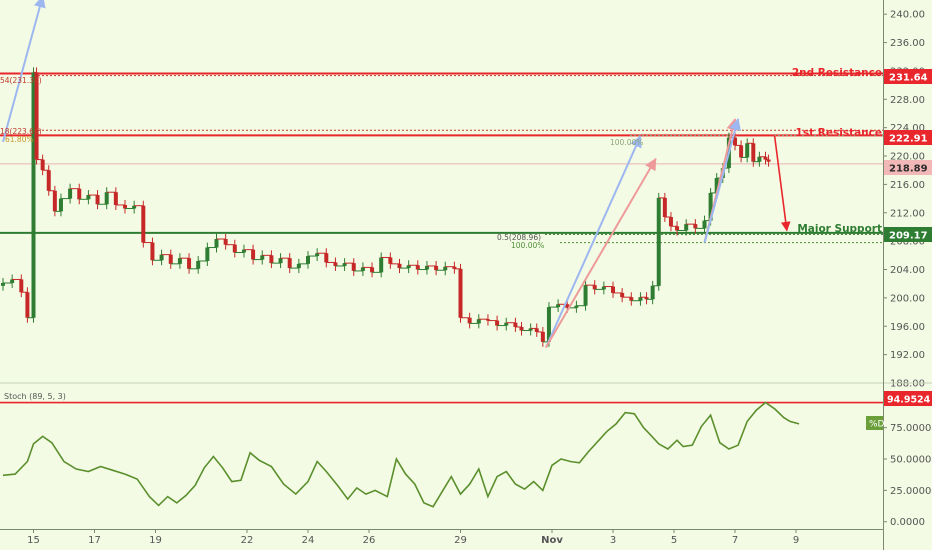 Image resolution: width=932 pixels, height=550 pixels. I want to click on fib-label-right-mid: 0.5(208.96), so click(519, 237).